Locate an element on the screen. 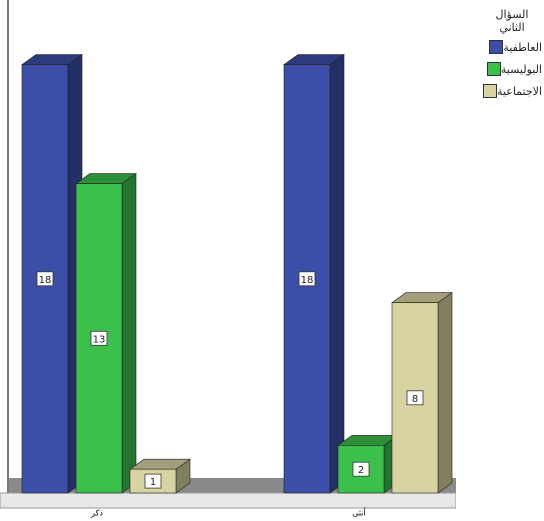 The image size is (544, 521). floor-front is located at coordinates (228, 500).